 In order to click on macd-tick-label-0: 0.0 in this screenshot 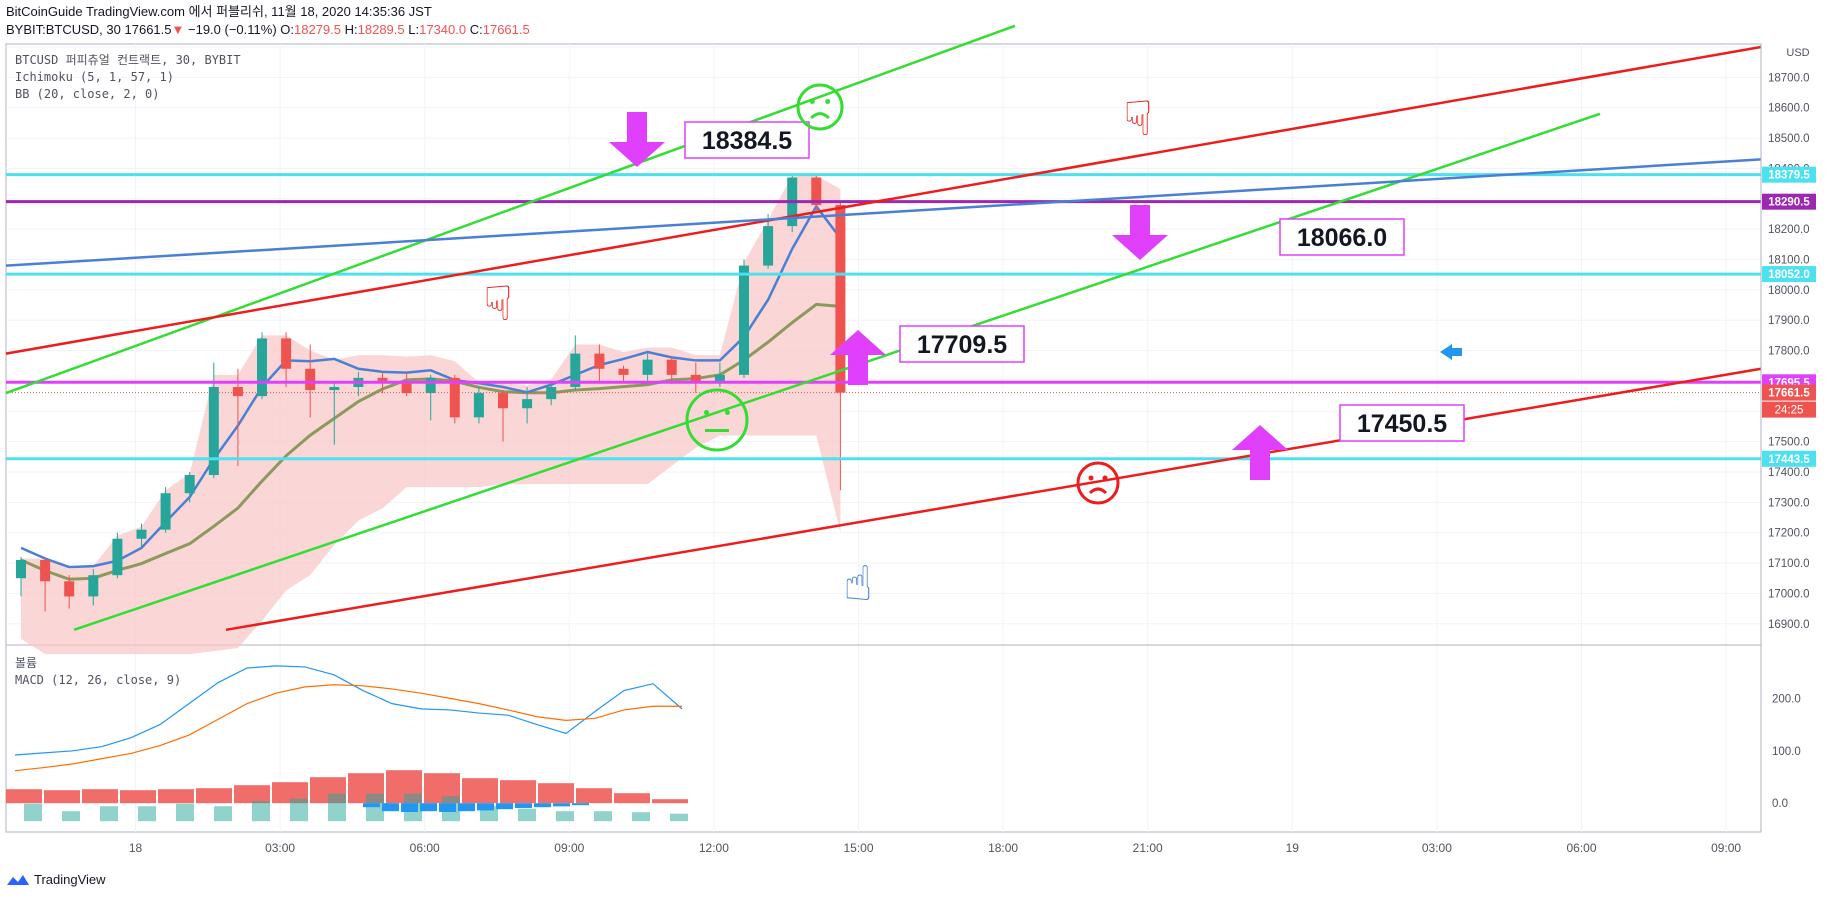, I will do `click(1780, 804)`.